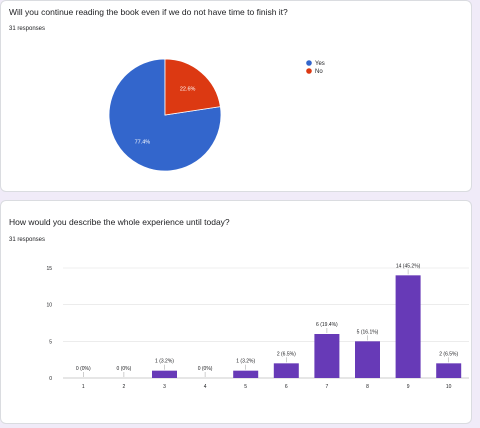 This screenshot has height=428, width=480. I want to click on data-label: 14 (45.2%), so click(408, 266).